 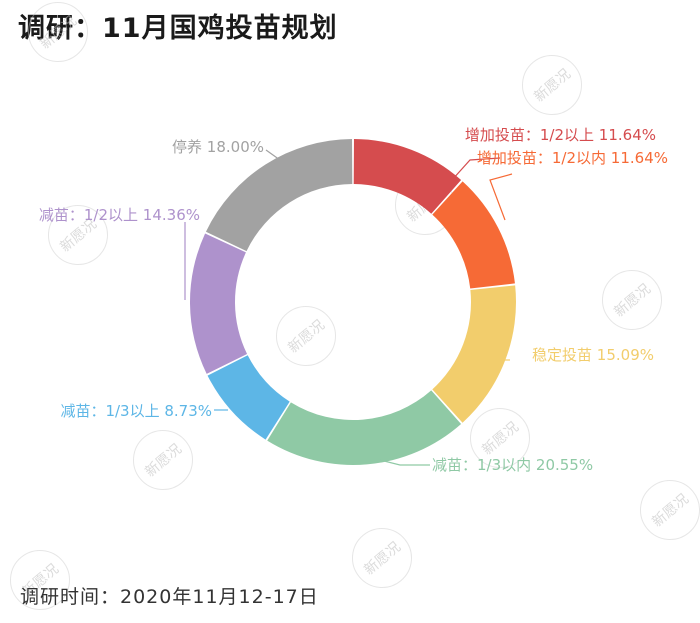 I want to click on slice-label: 减苗：1/3以上 8.73%, so click(x=136, y=411).